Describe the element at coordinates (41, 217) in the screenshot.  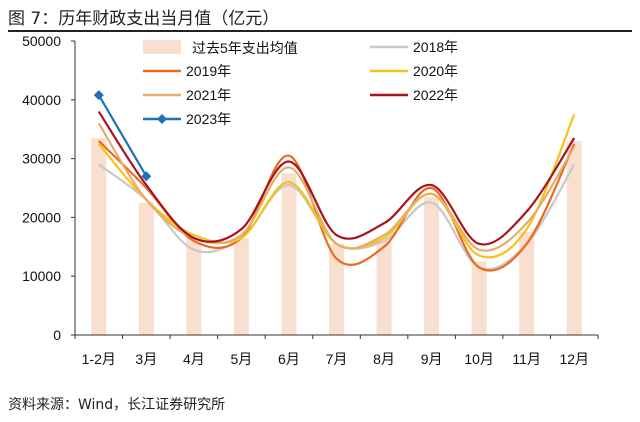
I see `y-tick-label: 20000` at that location.